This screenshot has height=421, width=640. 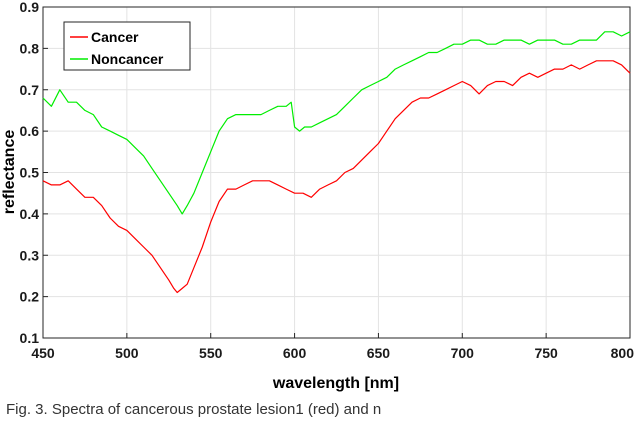 I want to click on legend-entry-noncancer: Noncancer, so click(x=127, y=59).